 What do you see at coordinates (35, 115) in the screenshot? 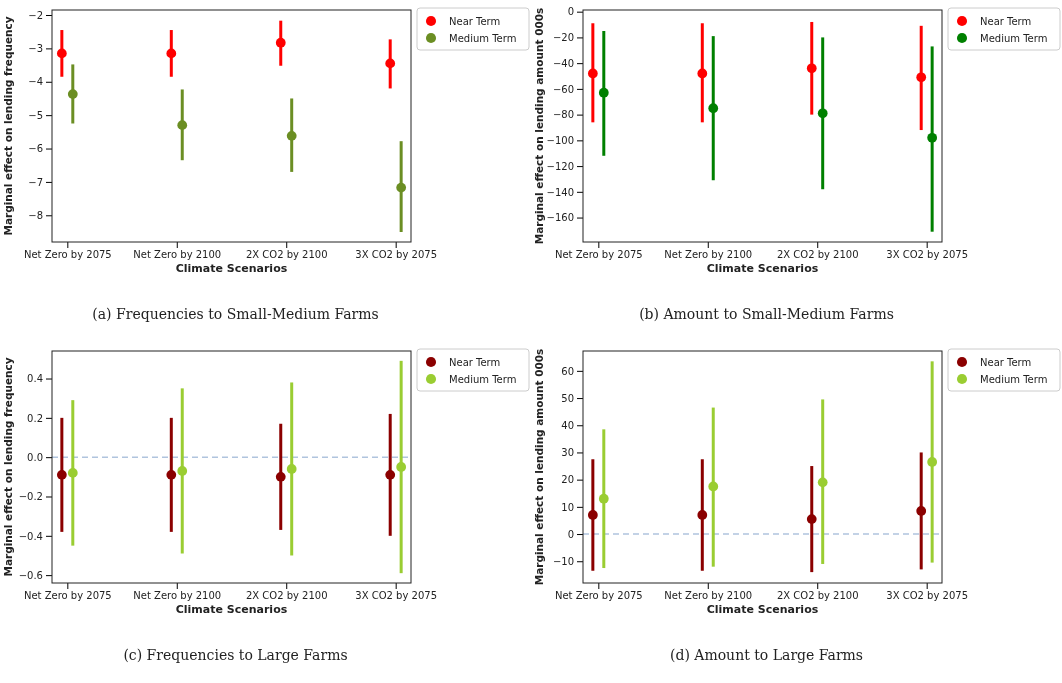
I see `y-tick-label: −5` at bounding box center [35, 115].